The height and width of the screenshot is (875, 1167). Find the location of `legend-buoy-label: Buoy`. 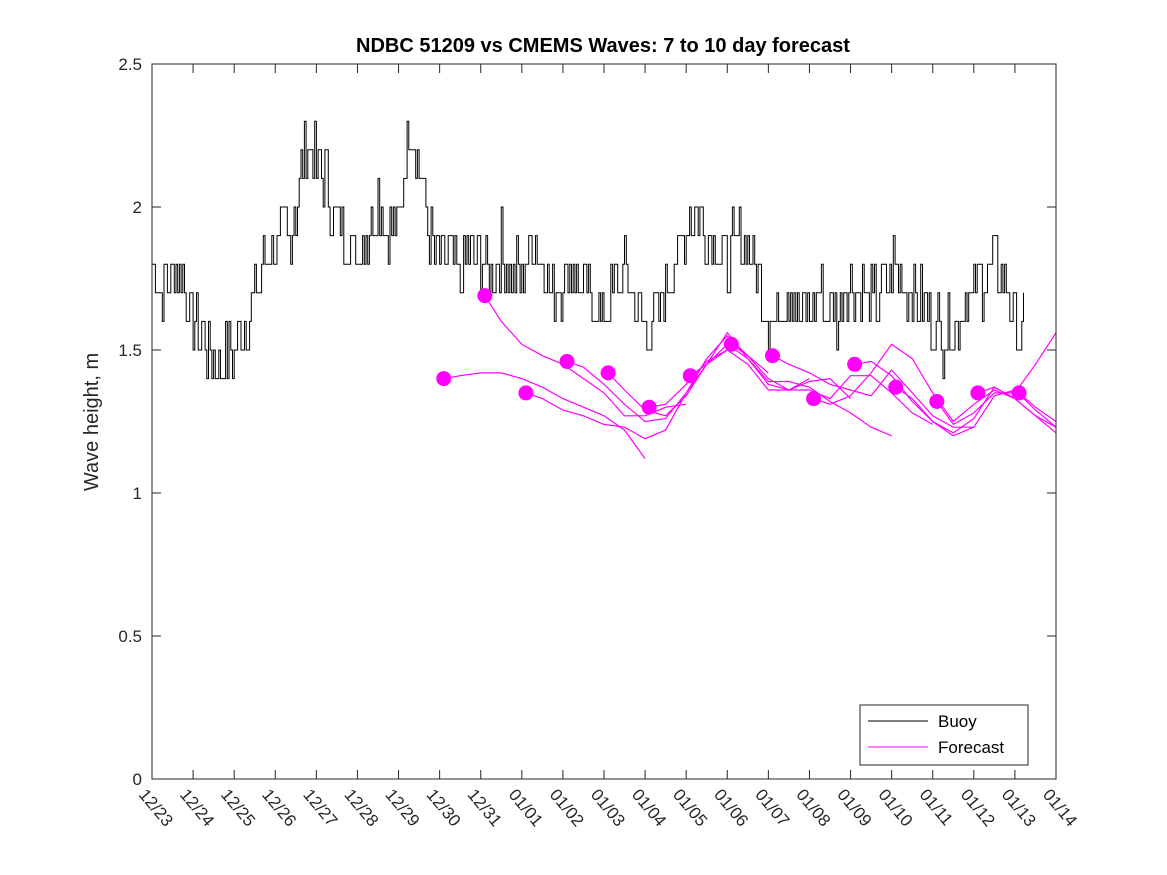

legend-buoy-label: Buoy is located at coordinates (957, 721).